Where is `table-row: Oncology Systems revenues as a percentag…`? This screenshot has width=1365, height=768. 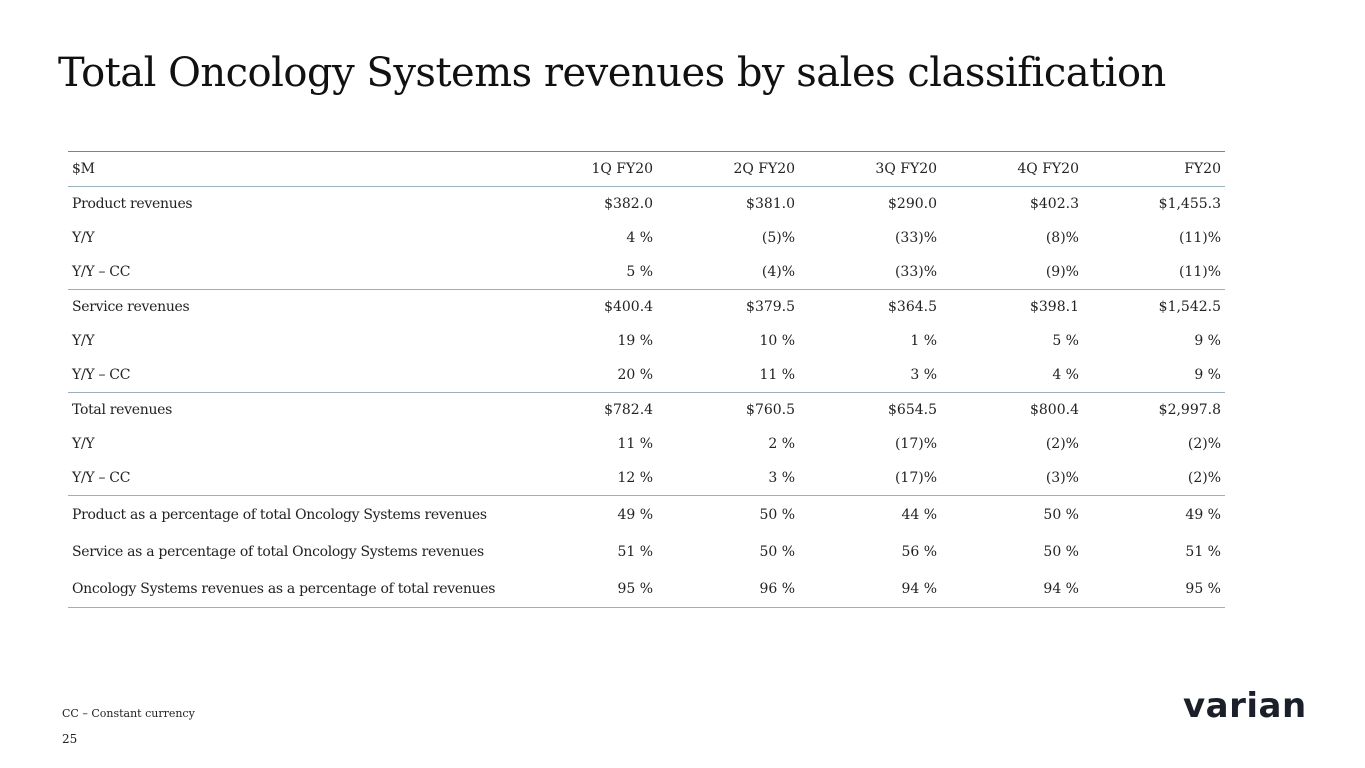
table-row: Oncology Systems revenues as a percentag… is located at coordinates (646, 589).